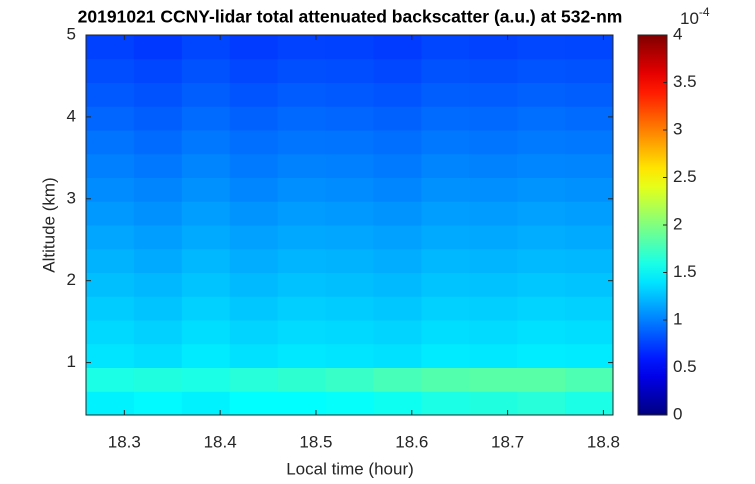  Describe the element at coordinates (685, 81) in the screenshot. I see `colorbar-tick-label: 3.5` at that location.